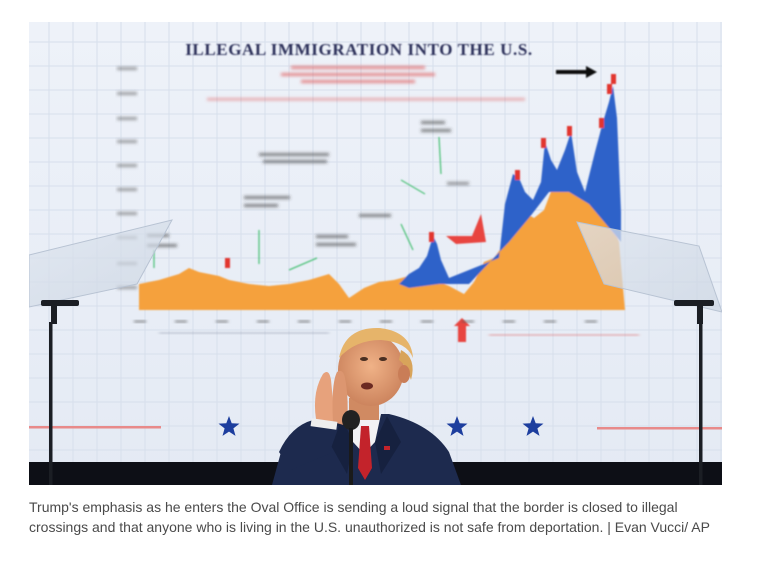 The width and height of the screenshot is (759, 564). What do you see at coordinates (297, 203) in the screenshot?
I see `annotation-arrows` at bounding box center [297, 203].